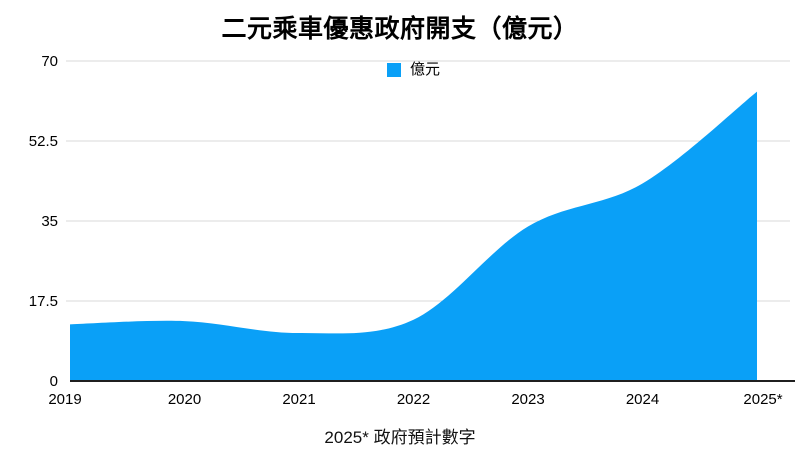  What do you see at coordinates (400, 29) in the screenshot?
I see `chart-title: 二元乘車優惠政府開支（億元）` at bounding box center [400, 29].